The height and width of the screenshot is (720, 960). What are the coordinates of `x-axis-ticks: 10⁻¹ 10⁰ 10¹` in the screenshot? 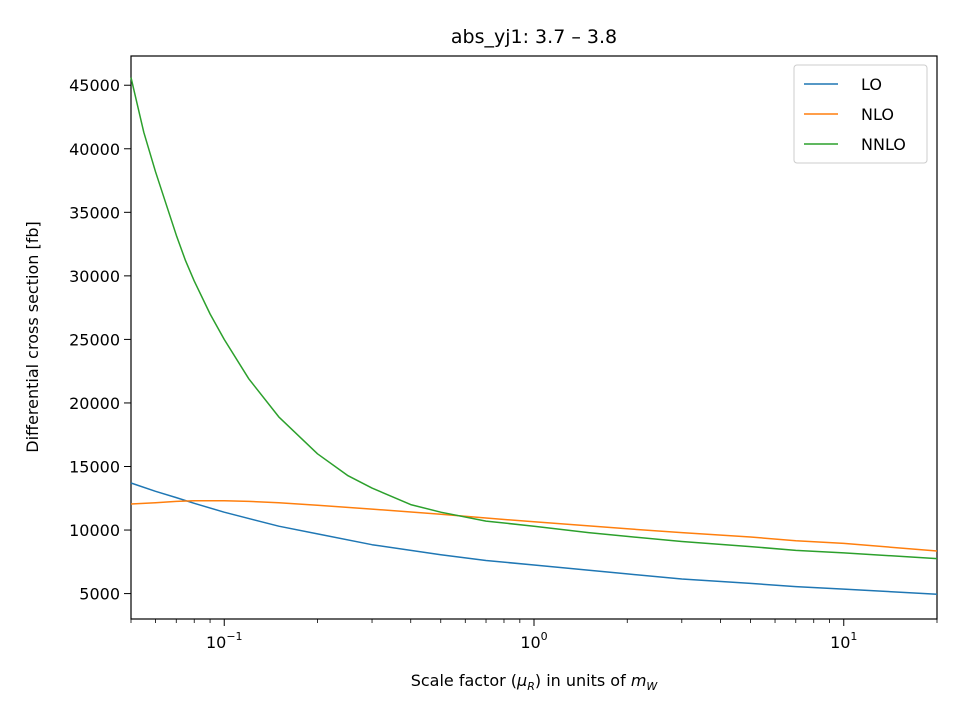 It's located at (534, 635).